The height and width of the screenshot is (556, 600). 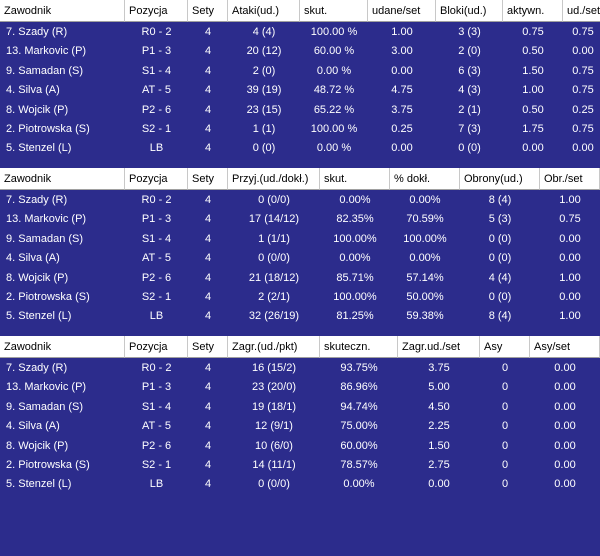 I want to click on column-header: Przyj.(ud./dokł.), so click(x=274, y=179).